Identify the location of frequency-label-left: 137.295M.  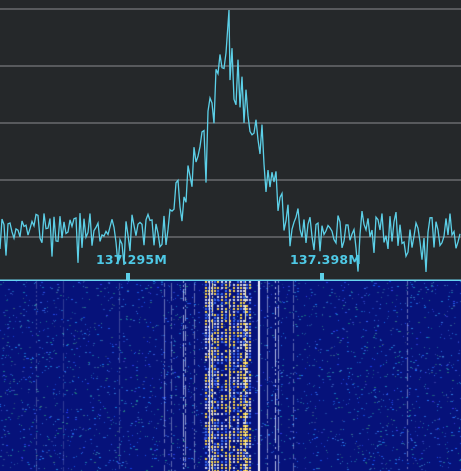
(131, 259).